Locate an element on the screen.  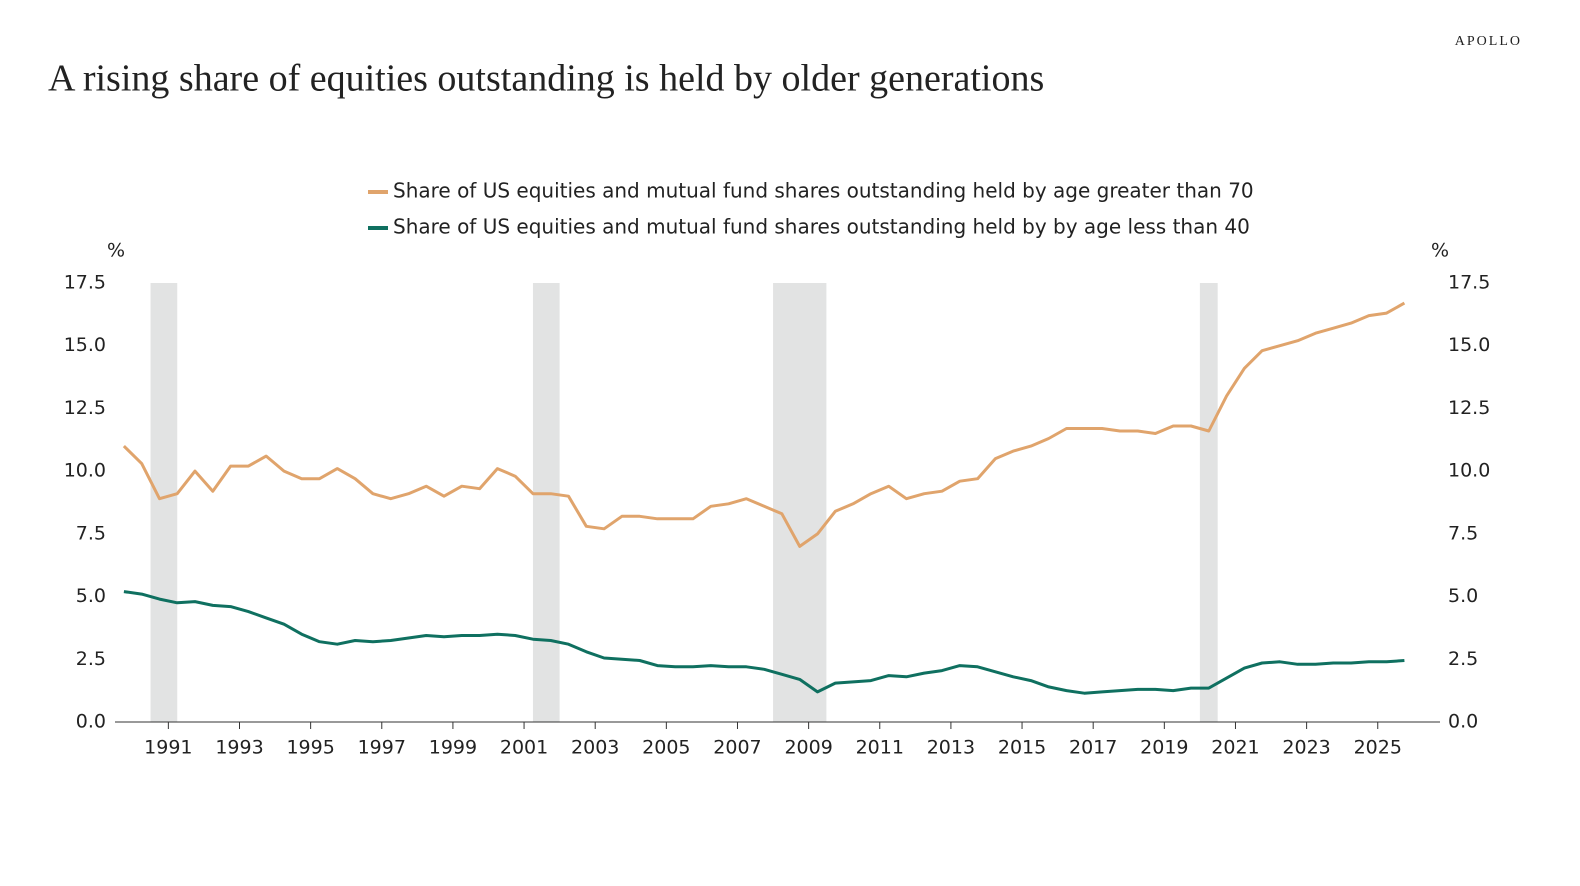
y2-unit: % is located at coordinates (1440, 251).